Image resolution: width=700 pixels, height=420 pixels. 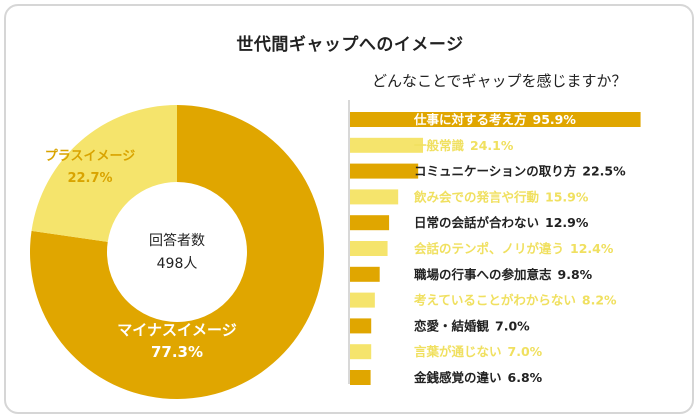 I want to click on bar-label: 職場の行事への参加意志 9.8%, so click(x=503, y=274).